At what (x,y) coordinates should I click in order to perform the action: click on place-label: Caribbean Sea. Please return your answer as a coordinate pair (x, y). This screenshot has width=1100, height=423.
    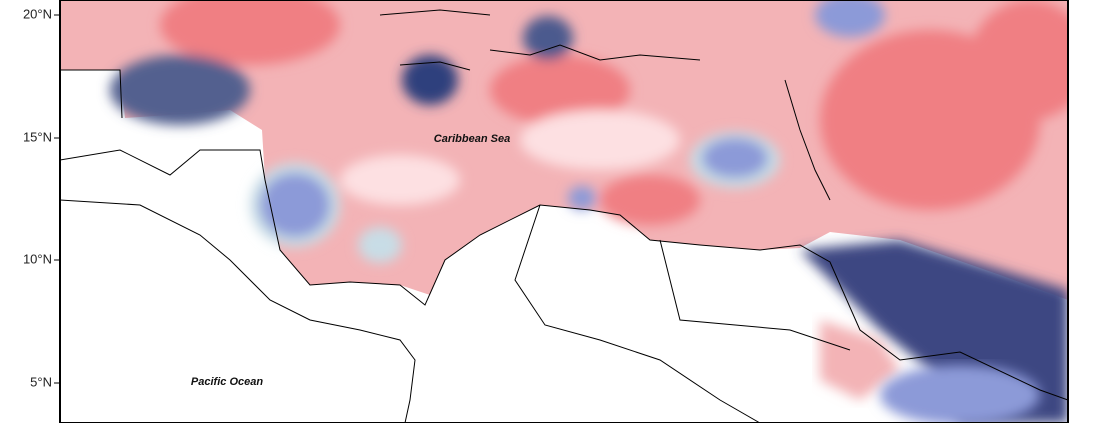
    Looking at the image, I should click on (472, 139).